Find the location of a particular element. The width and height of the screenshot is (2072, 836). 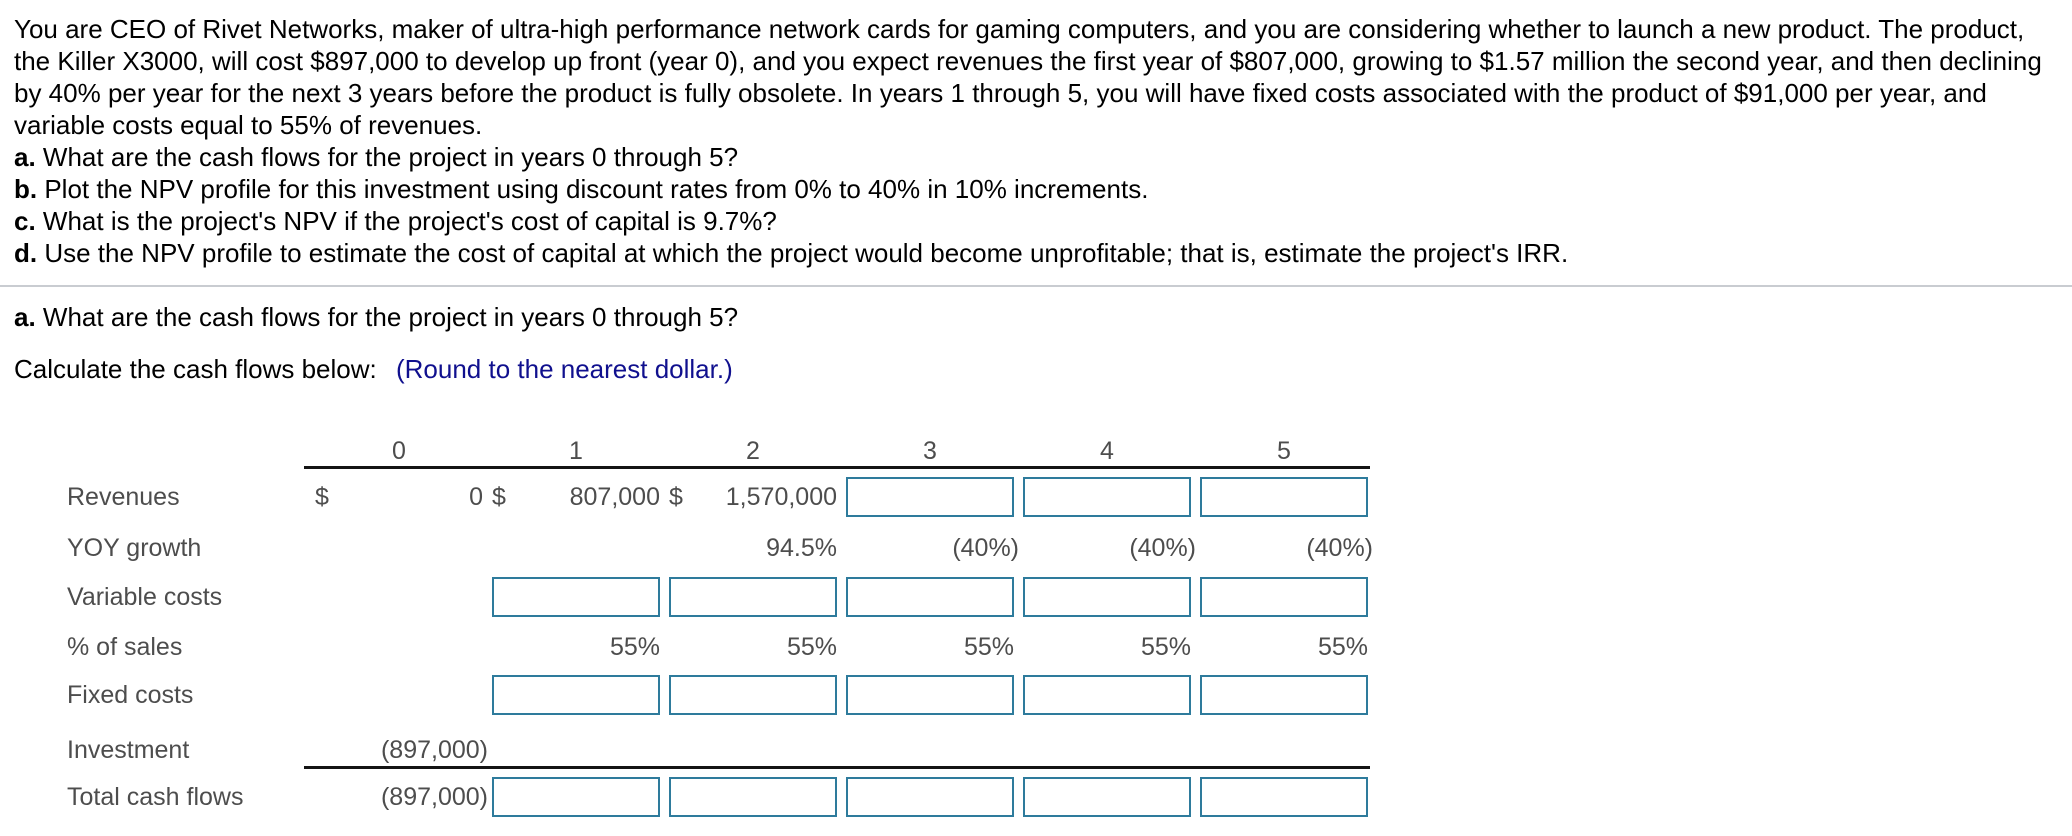

variable-costs-year3-input is located at coordinates (930, 597).